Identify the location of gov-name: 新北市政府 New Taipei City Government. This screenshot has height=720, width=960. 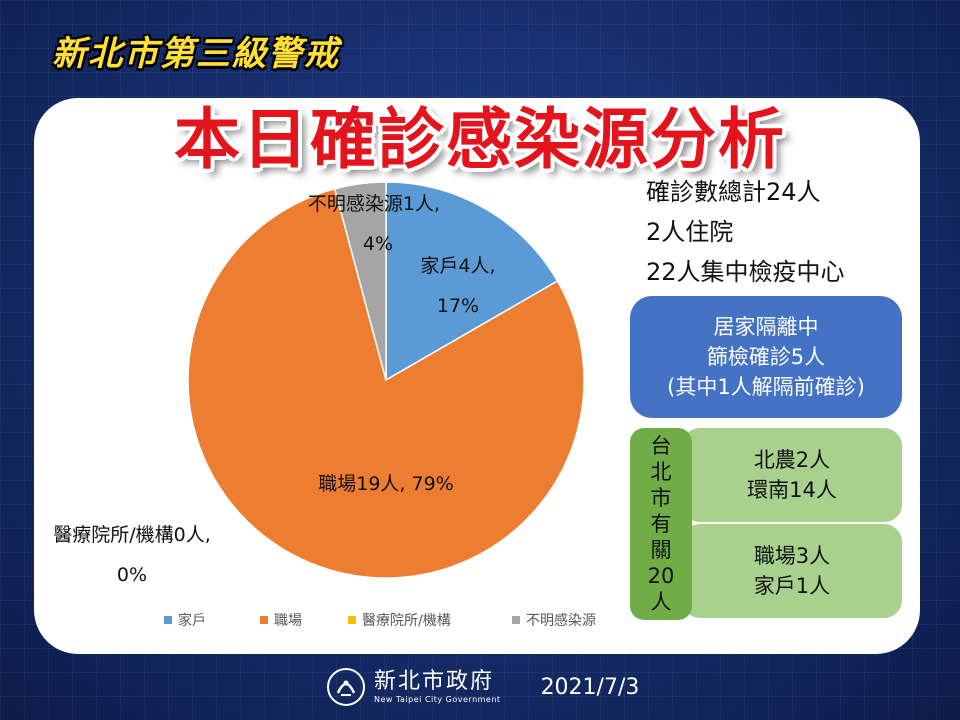
(437, 687).